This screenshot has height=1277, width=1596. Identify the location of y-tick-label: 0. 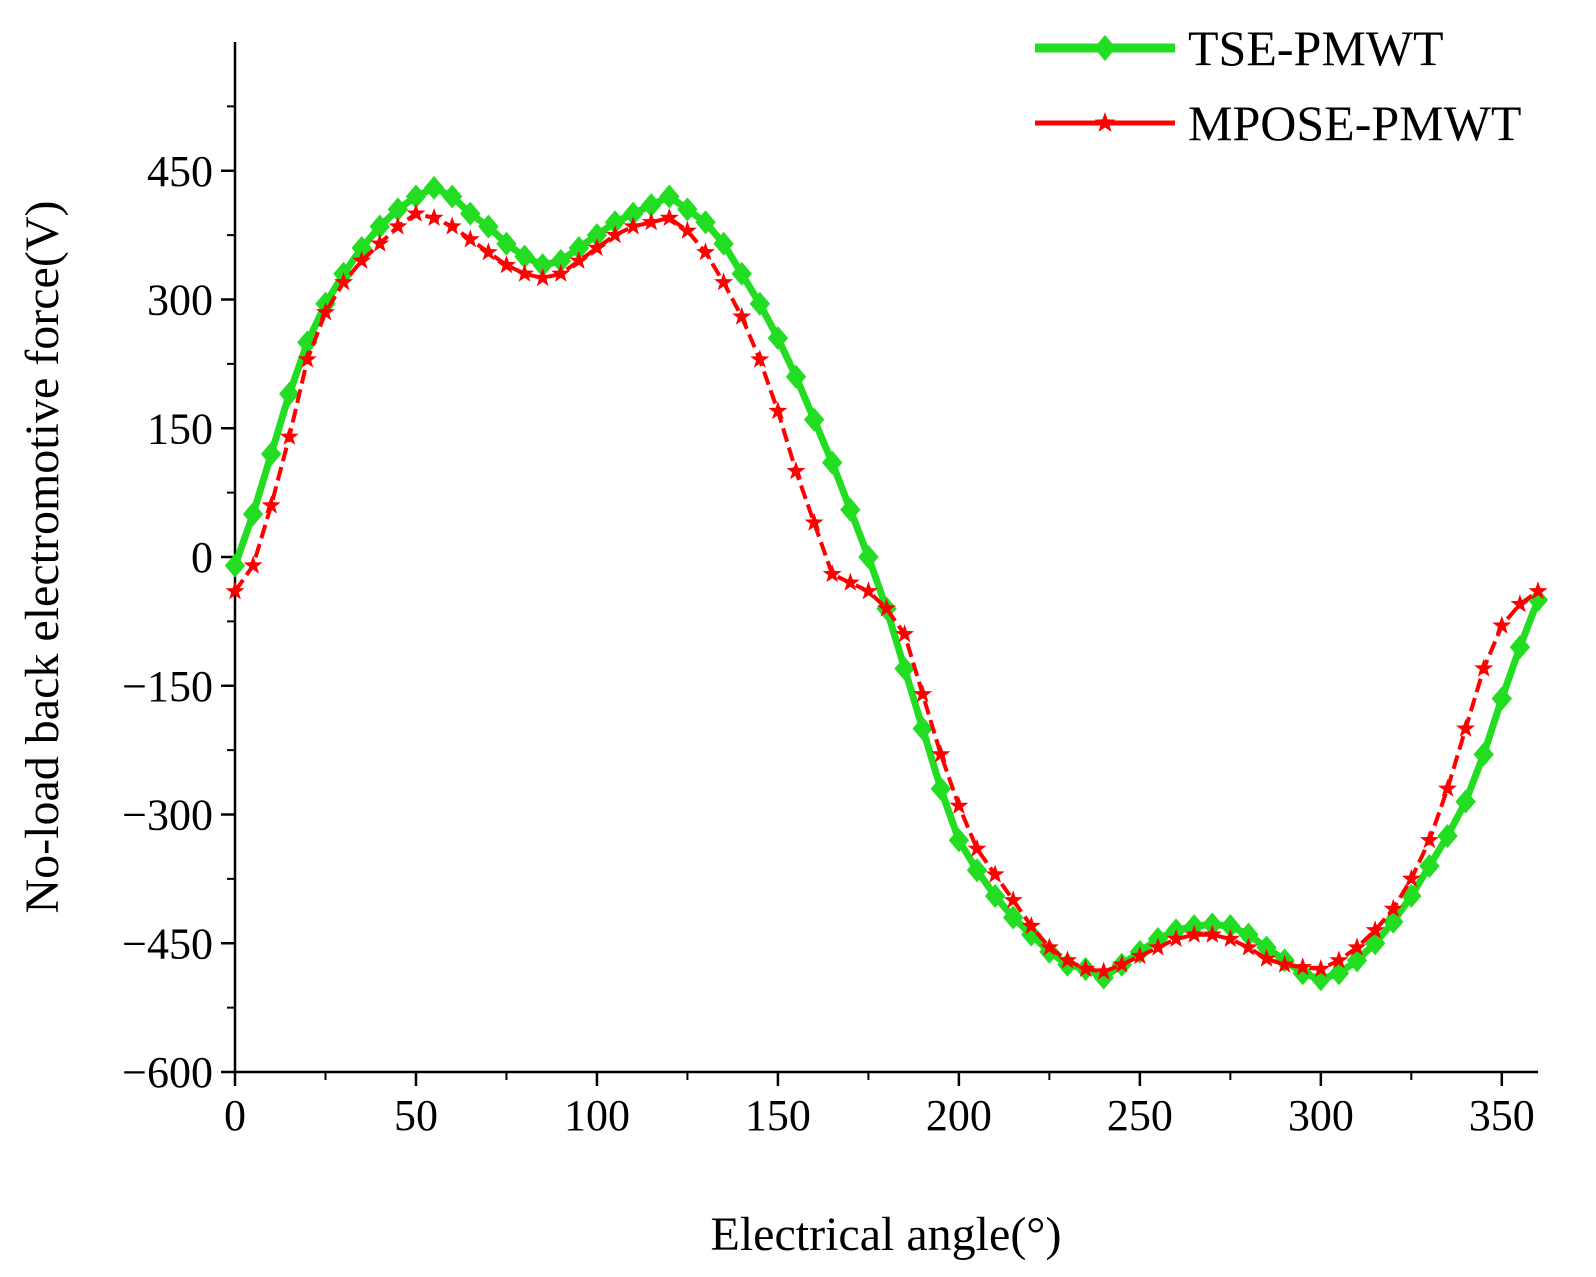
(202, 557).